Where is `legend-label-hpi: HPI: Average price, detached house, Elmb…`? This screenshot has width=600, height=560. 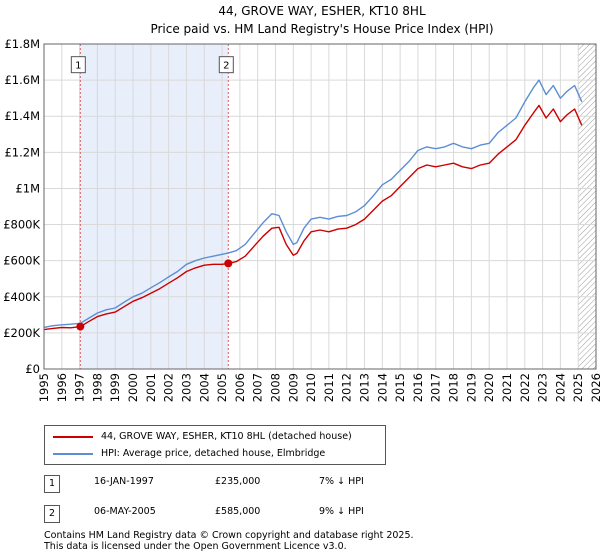
legend-label-hpi: HPI: Average price, detached house, Elmb… is located at coordinates (213, 453).